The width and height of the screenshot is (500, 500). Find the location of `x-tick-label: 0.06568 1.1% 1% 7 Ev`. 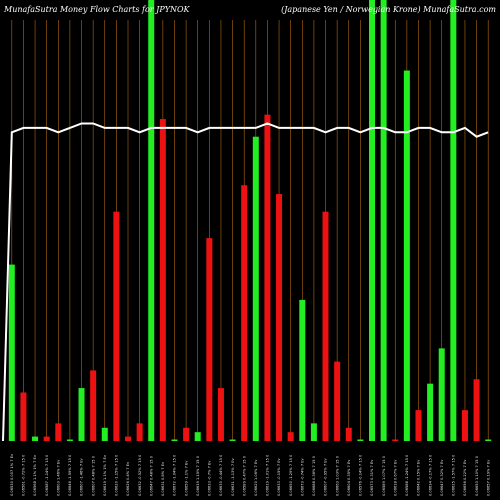

x-tick-label: 0.06568 1.1% 1% 7 Ev is located at coordinates (35, 475).